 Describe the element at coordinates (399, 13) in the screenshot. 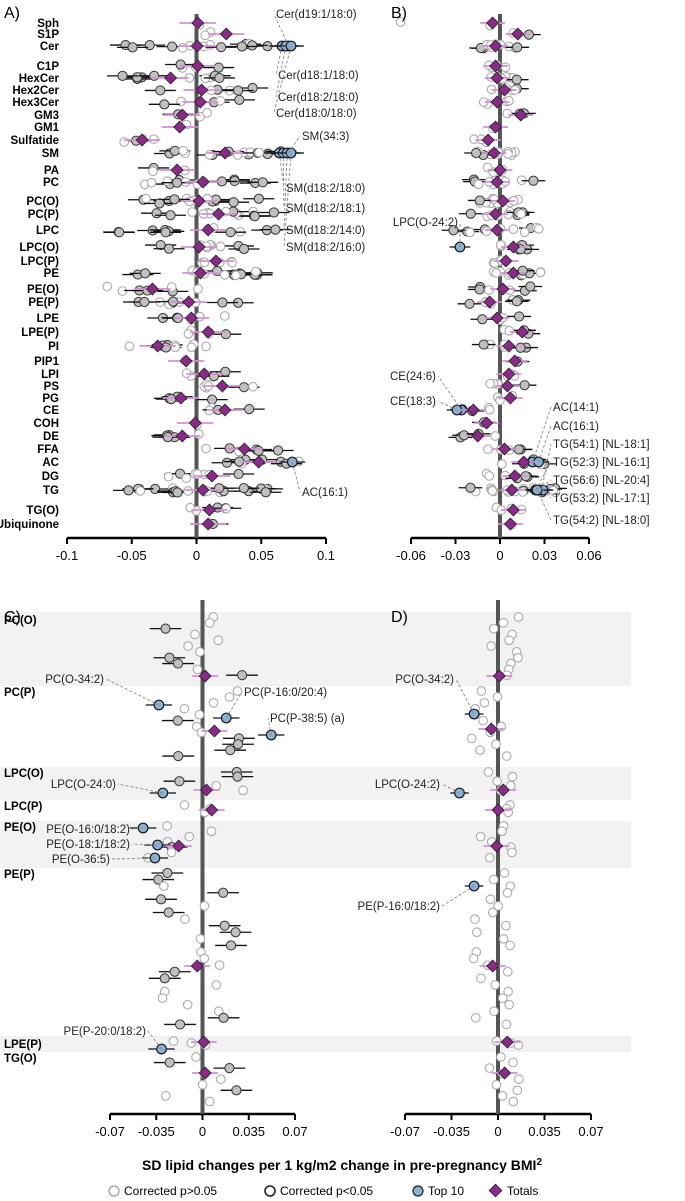

I see `panel-label-b: B)` at that location.